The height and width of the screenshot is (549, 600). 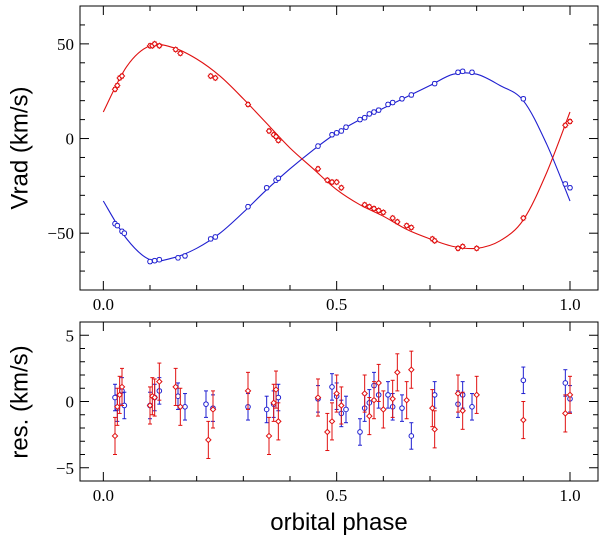 What do you see at coordinates (339, 522) in the screenshot?
I see `x-axis-label: orbital phase` at bounding box center [339, 522].